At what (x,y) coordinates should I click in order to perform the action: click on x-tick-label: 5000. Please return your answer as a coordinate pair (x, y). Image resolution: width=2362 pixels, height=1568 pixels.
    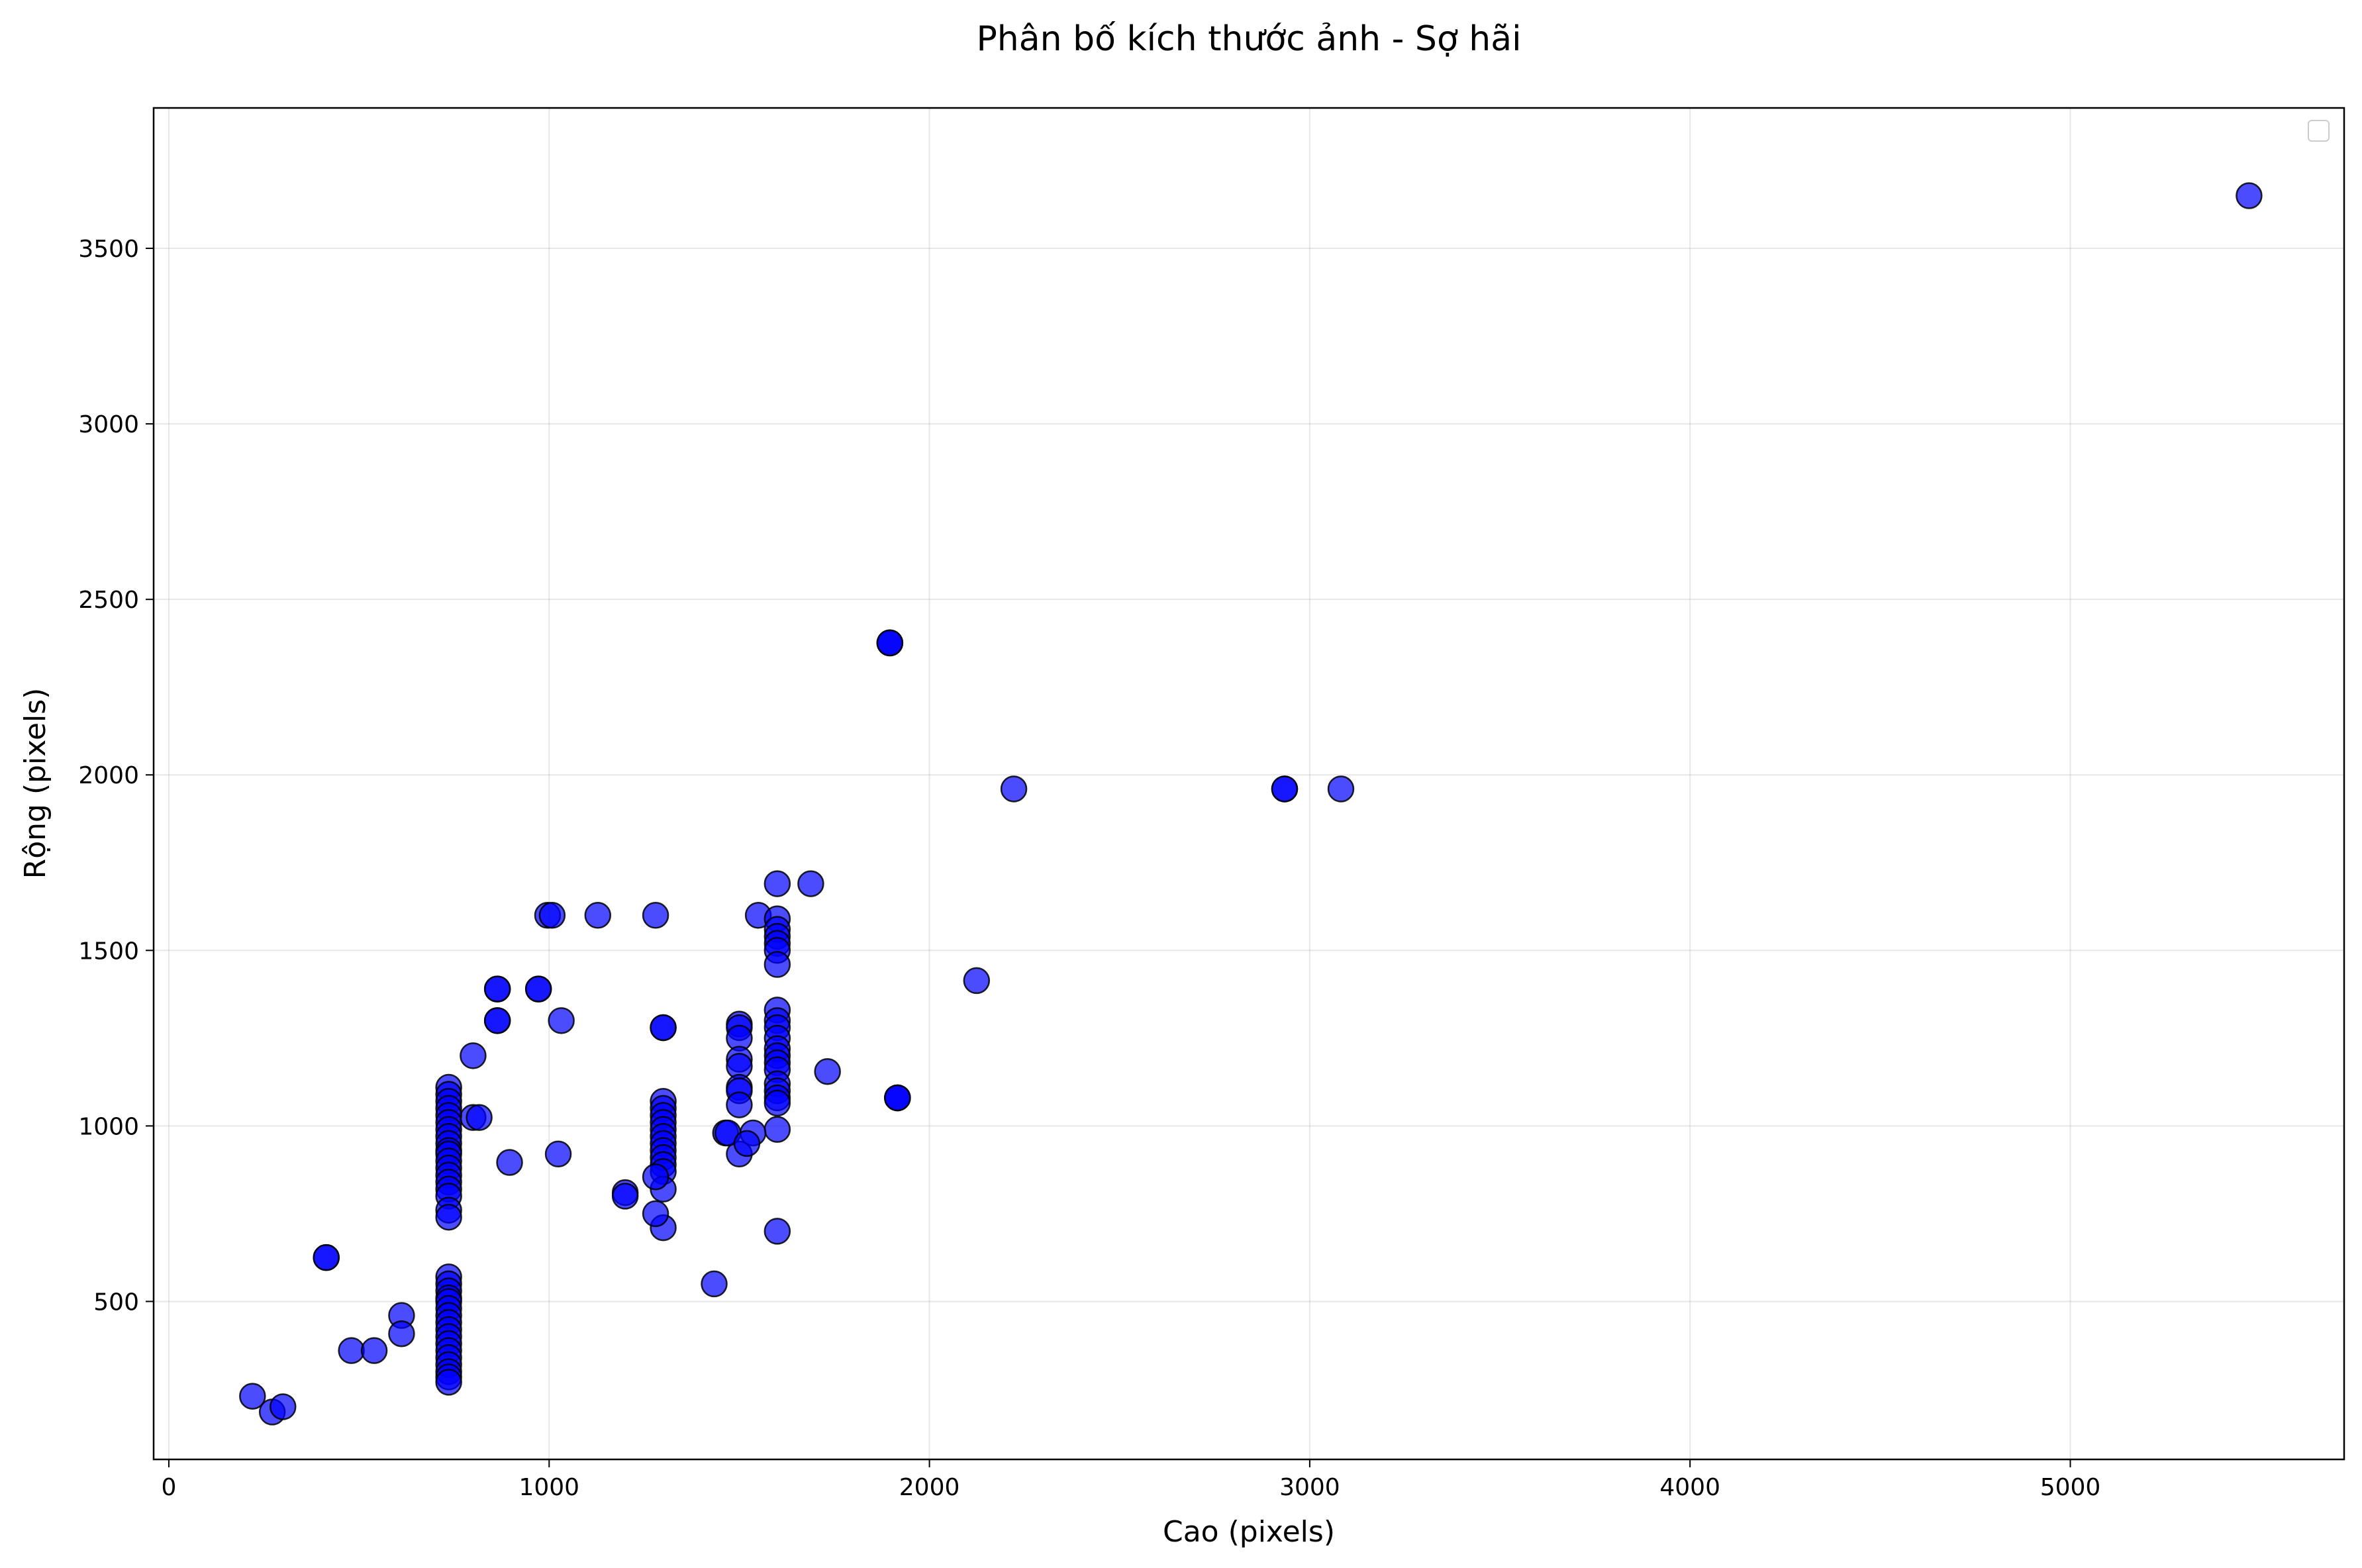
    Looking at the image, I should click on (2070, 1487).